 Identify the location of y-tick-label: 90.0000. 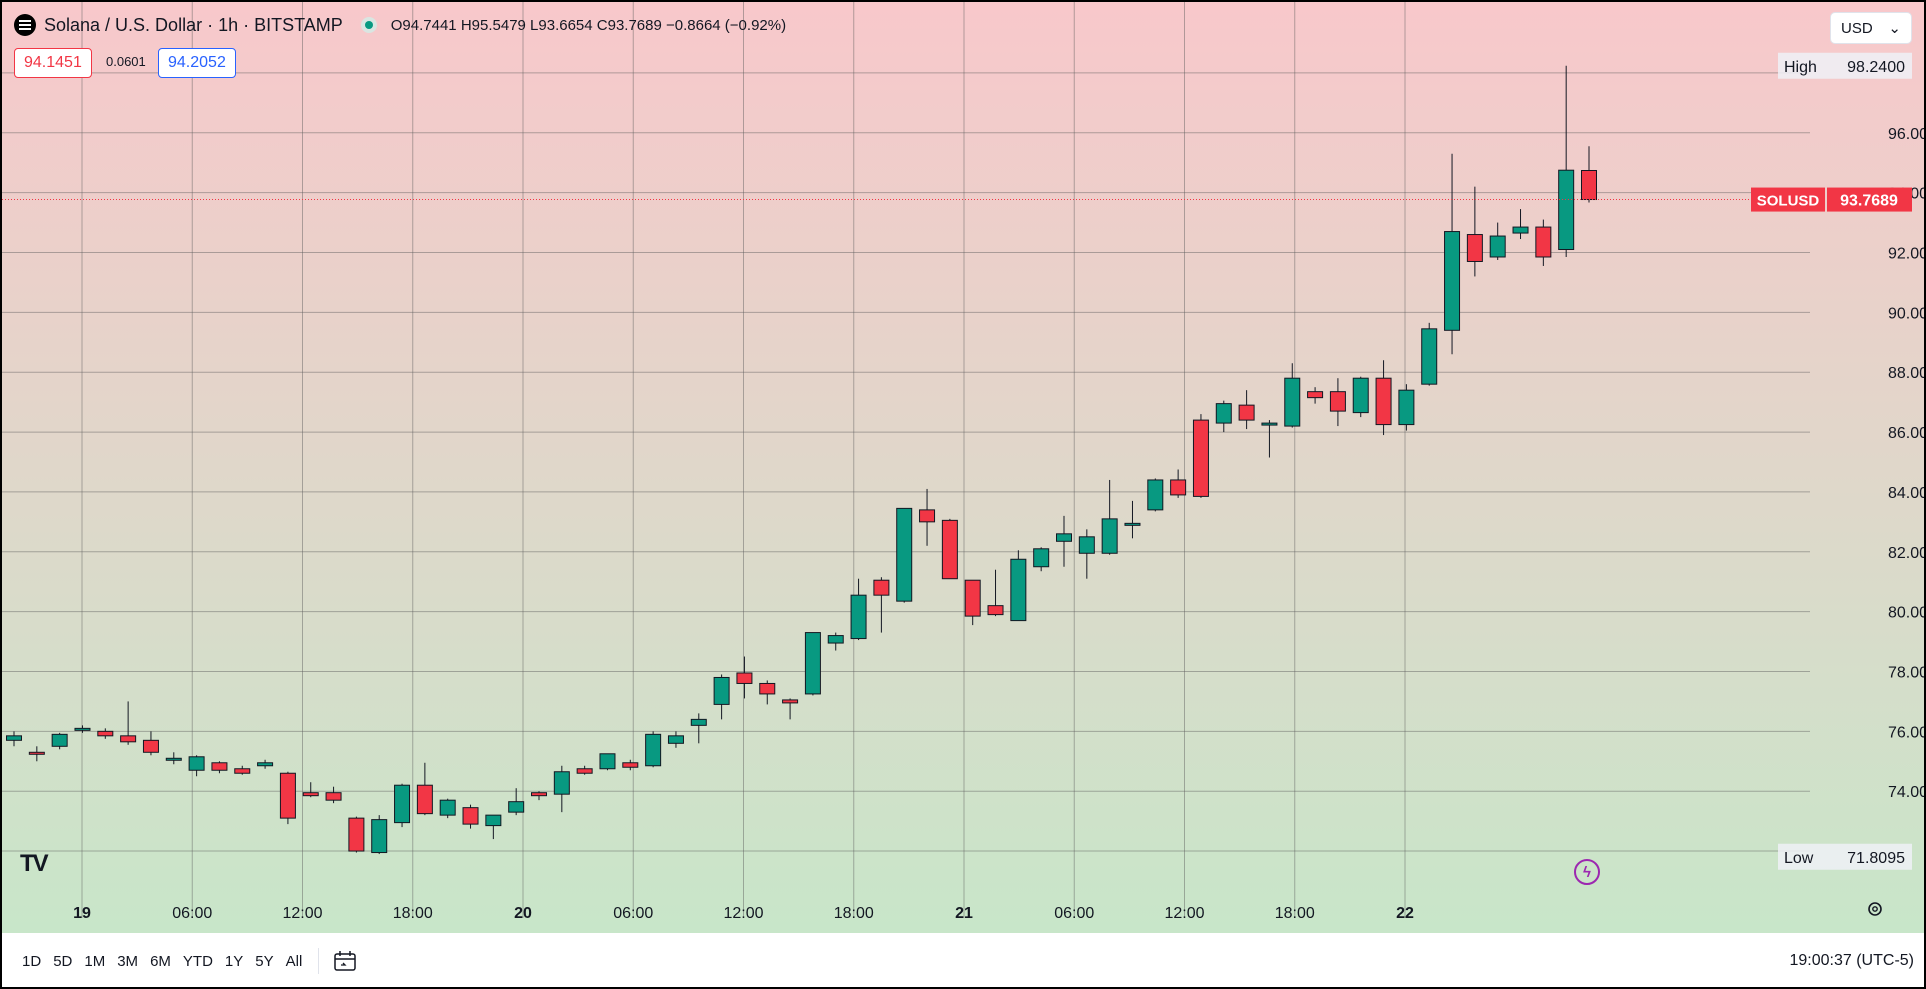
(1906, 313).